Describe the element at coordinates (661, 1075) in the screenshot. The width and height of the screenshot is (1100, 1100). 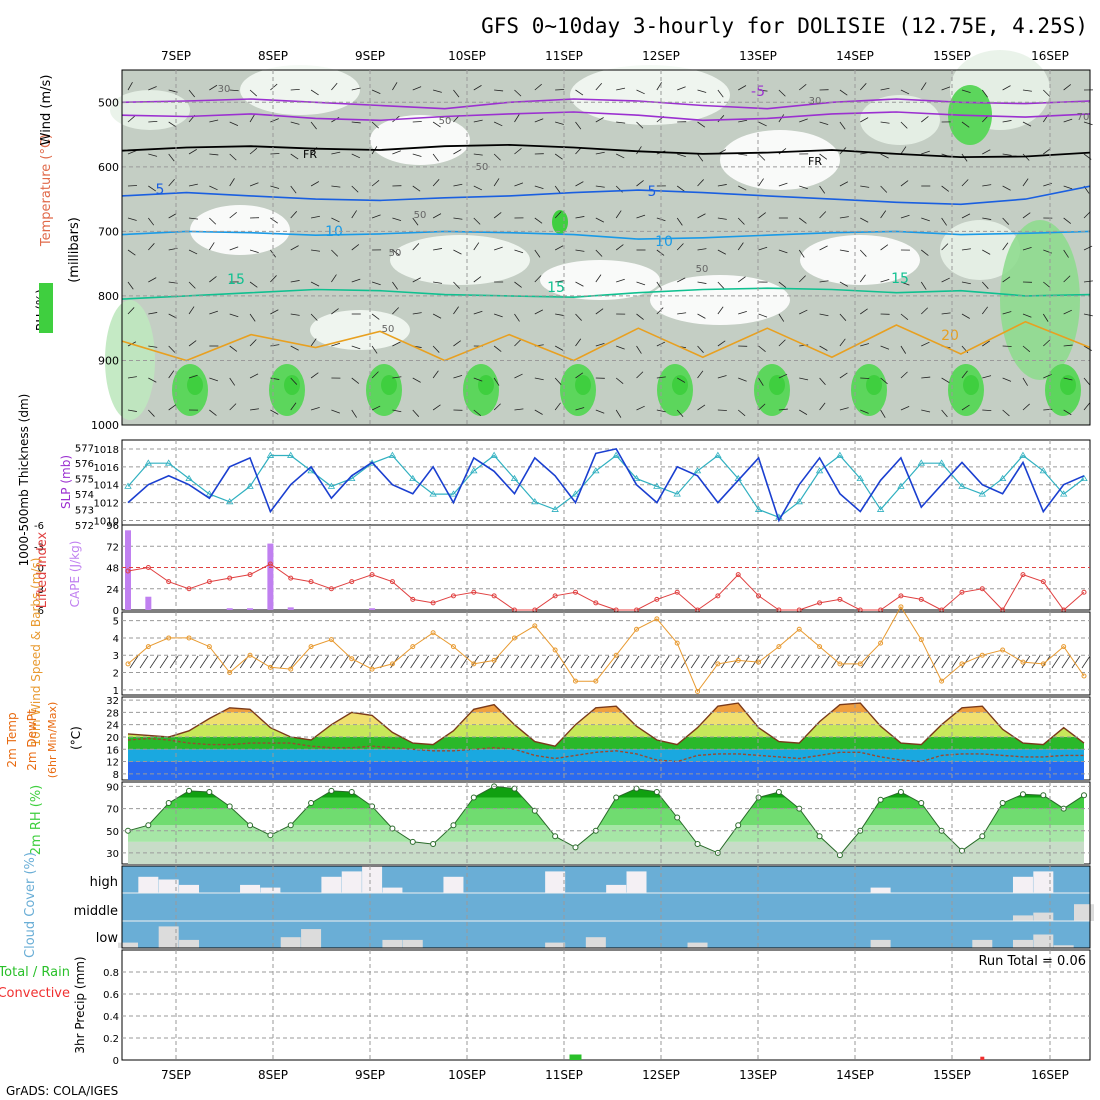
I see `bottom-date-label-5: 12SEP` at that location.